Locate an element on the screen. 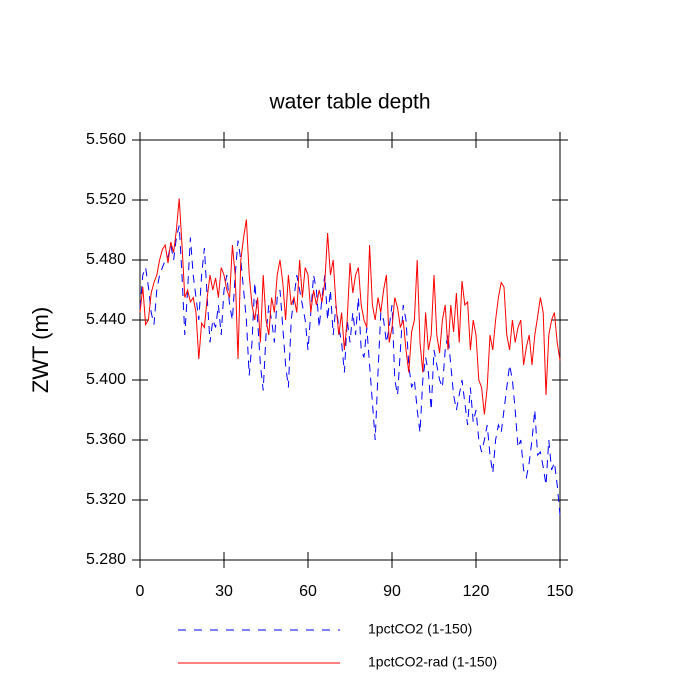 This screenshot has height=700, width=700. x-tick-label: 120 is located at coordinates (476, 591).